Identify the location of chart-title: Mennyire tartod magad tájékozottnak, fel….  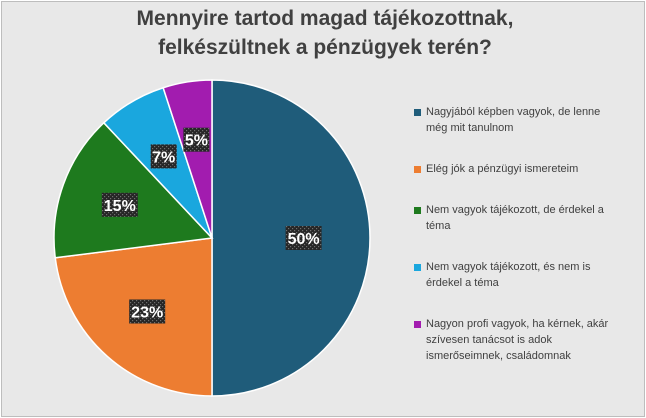
(325, 33).